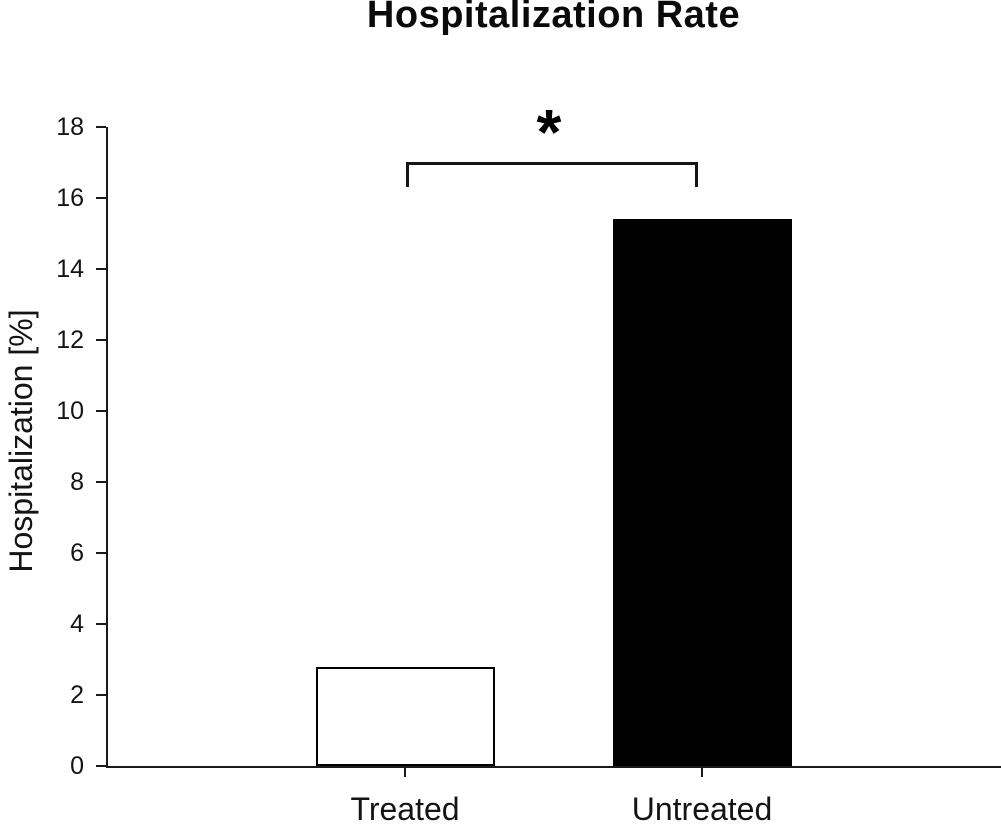 The height and width of the screenshot is (824, 1001). Describe the element at coordinates (405, 716) in the screenshot. I see `bar-treated` at that location.